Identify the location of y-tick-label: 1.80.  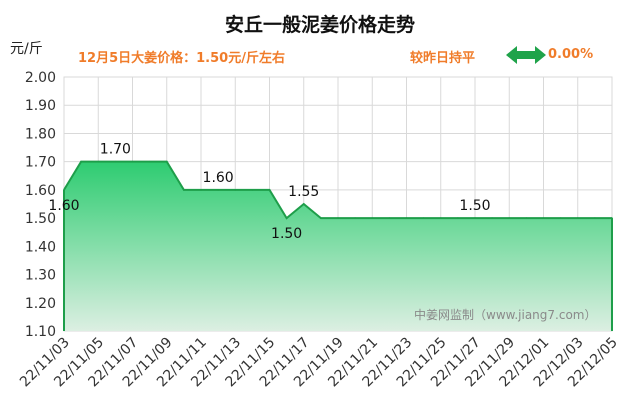
(40, 134).